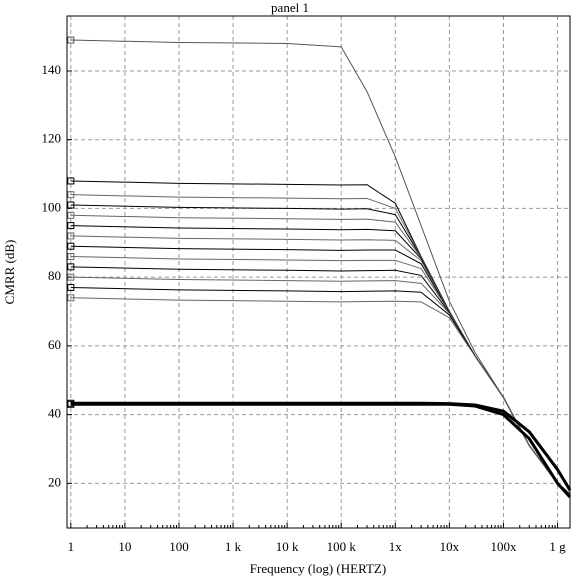 The height and width of the screenshot is (582, 576). I want to click on series-line, so click(321, 446).